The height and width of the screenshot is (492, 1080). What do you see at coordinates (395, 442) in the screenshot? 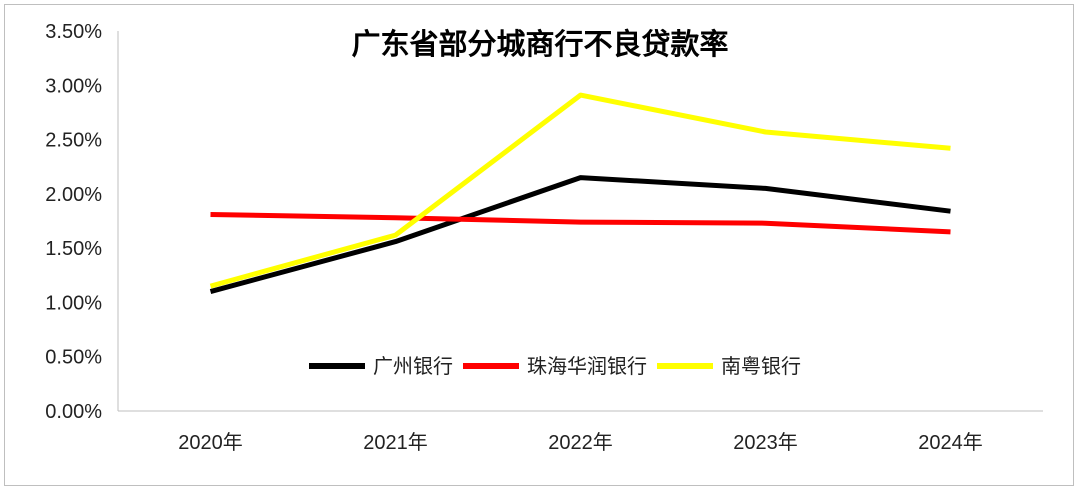
I see `x-tick-label: 2021年` at bounding box center [395, 442].